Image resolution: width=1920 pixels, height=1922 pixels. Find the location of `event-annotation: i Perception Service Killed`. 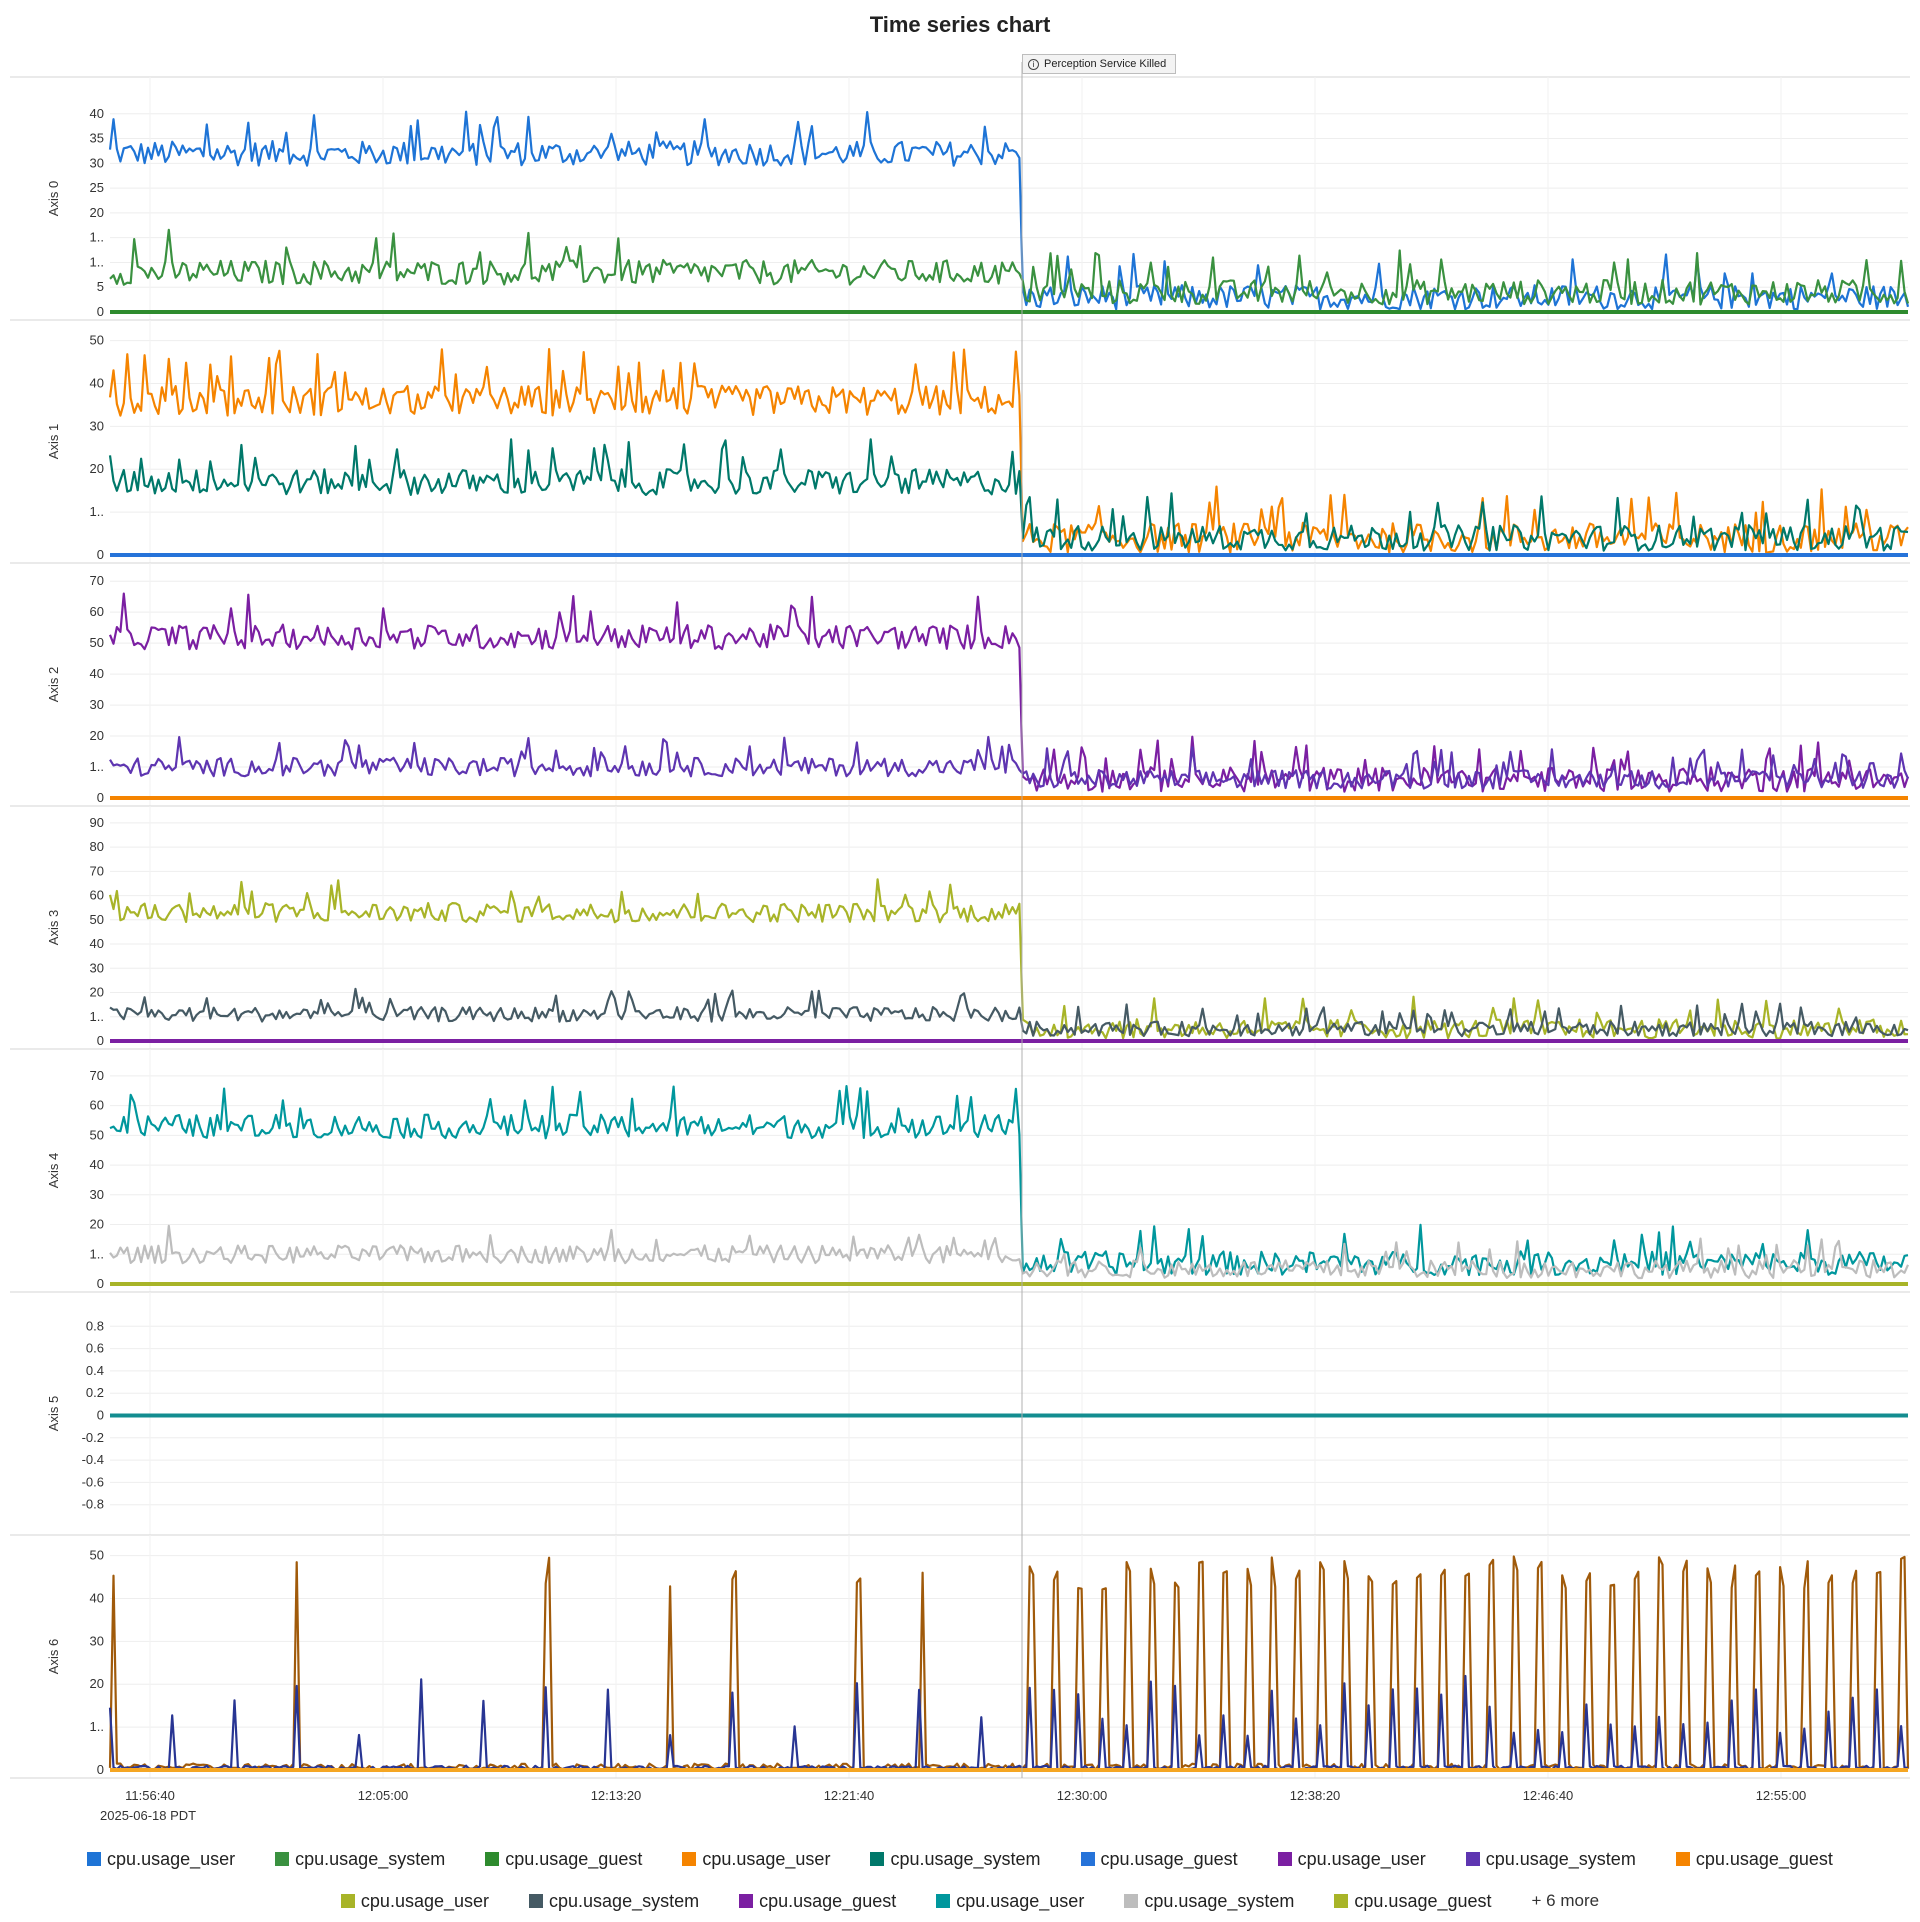

event-annotation: i Perception Service Killed is located at coordinates (1099, 64).